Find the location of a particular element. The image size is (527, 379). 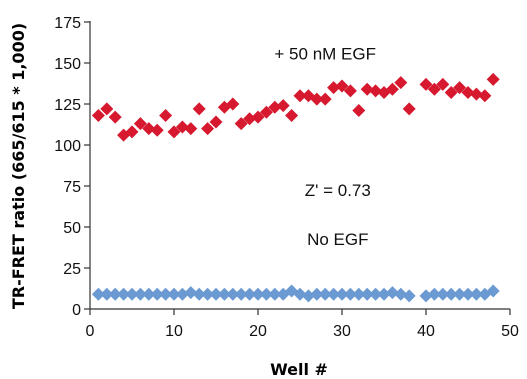

y-tick-label: 75 is located at coordinates (72, 187).